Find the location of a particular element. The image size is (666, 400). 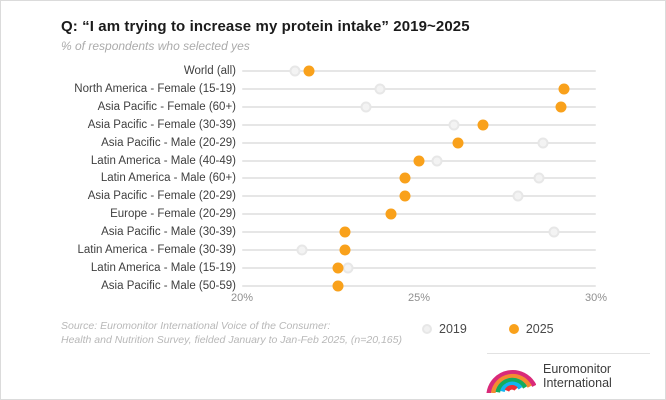

row-label: Asia Pacific - Female (60+) is located at coordinates (166, 106).